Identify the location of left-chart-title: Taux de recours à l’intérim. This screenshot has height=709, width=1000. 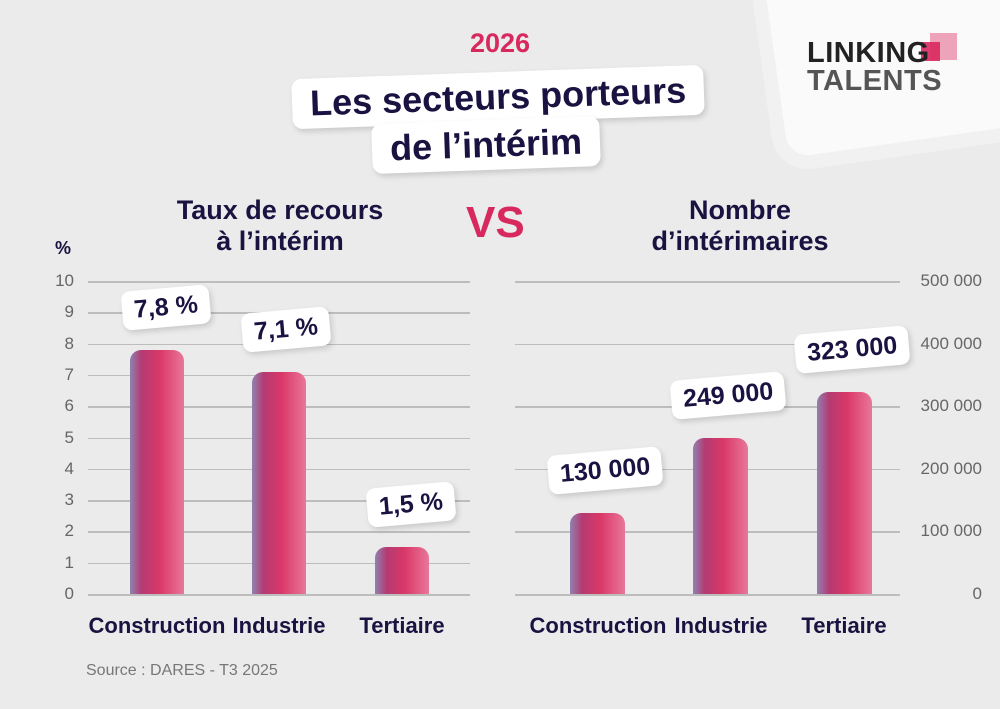
(280, 226).